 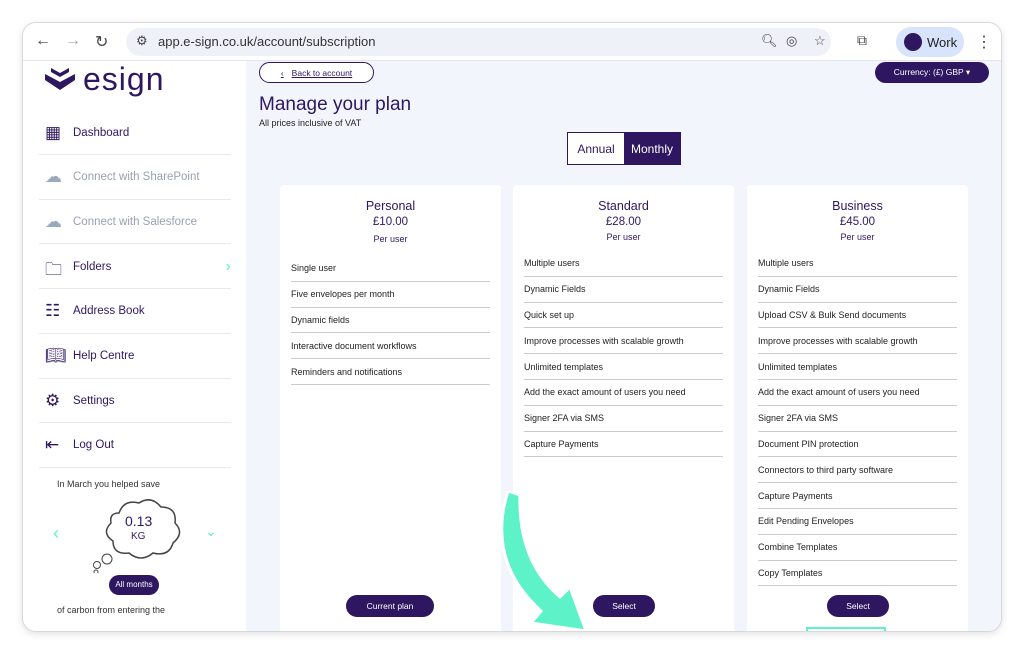 What do you see at coordinates (846, 629) in the screenshot?
I see `highlight-box` at bounding box center [846, 629].